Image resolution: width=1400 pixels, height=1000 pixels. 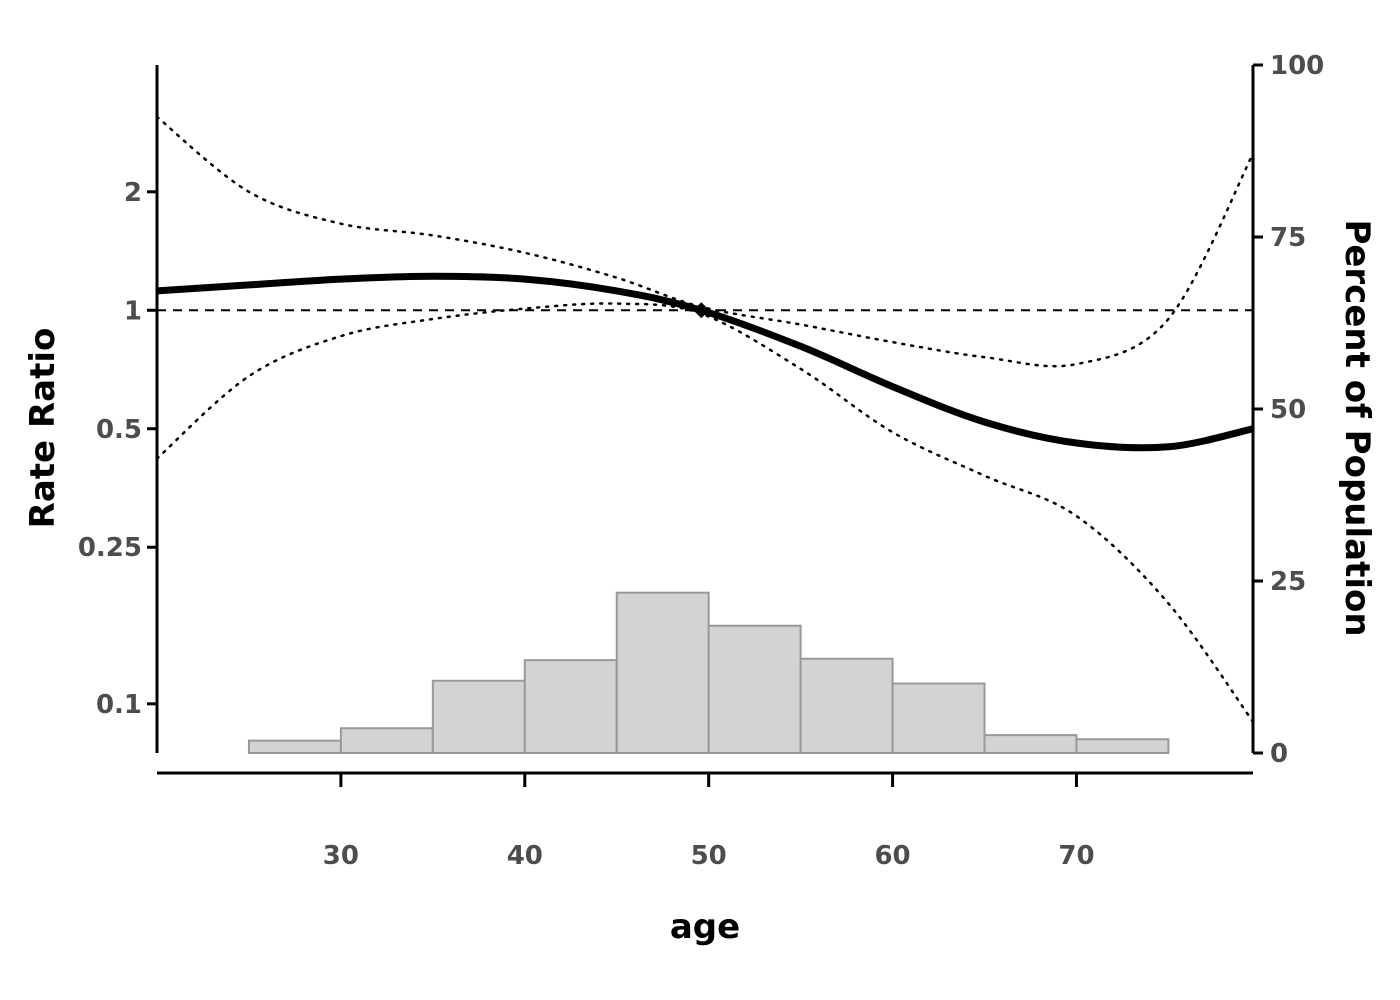 I want to click on y2-tick-label: 25, so click(x=1288, y=582).